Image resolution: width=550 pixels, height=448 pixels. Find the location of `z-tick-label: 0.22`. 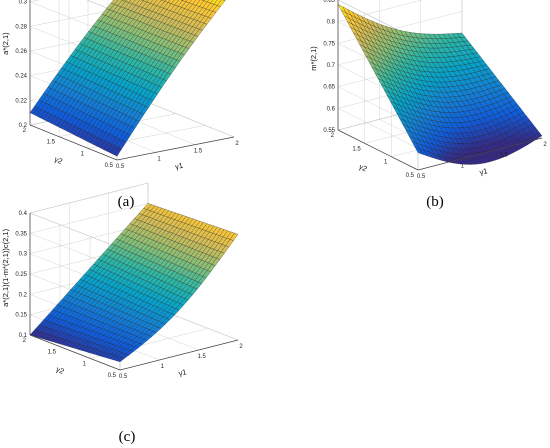

z-tick-label: 0.22 is located at coordinates (21, 101).